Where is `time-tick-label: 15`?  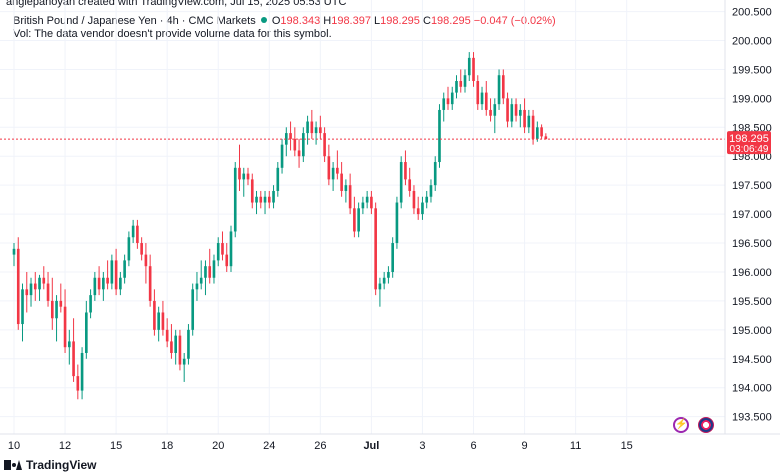 time-tick-label: 15 is located at coordinates (627, 446).